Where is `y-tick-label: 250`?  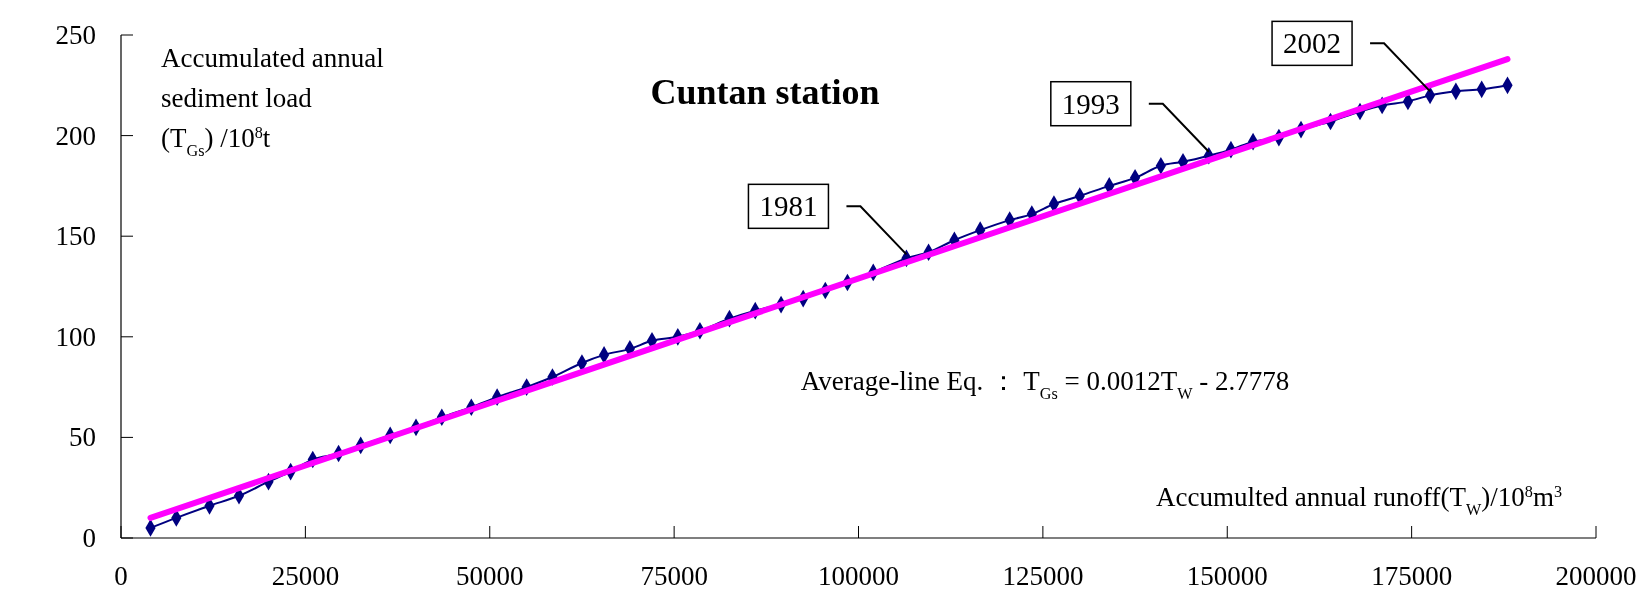
y-tick-label: 250 is located at coordinates (75, 35).